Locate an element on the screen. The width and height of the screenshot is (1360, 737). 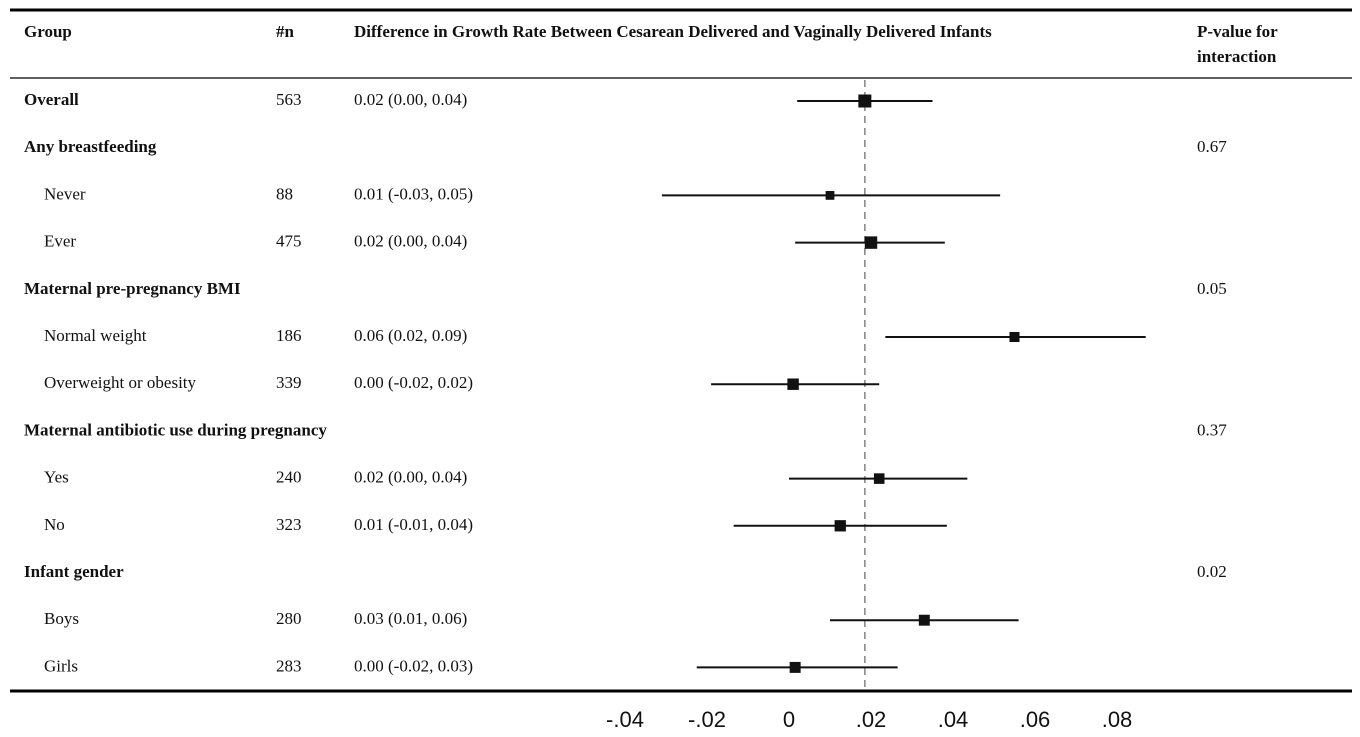
header-group: Group is located at coordinates (48, 31).